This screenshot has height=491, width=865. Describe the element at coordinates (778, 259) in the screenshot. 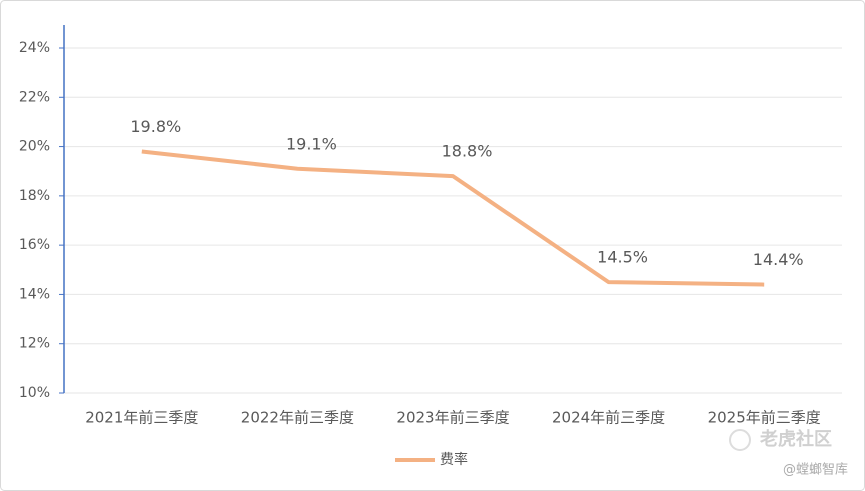

I see `data-label: 14.4%` at that location.